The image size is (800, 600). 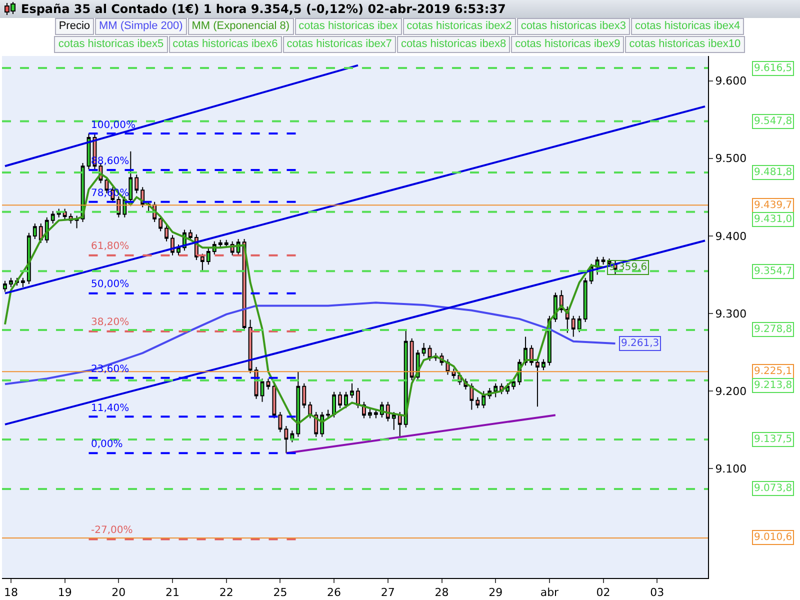 I want to click on series-label: 11,40%, so click(x=110, y=408).